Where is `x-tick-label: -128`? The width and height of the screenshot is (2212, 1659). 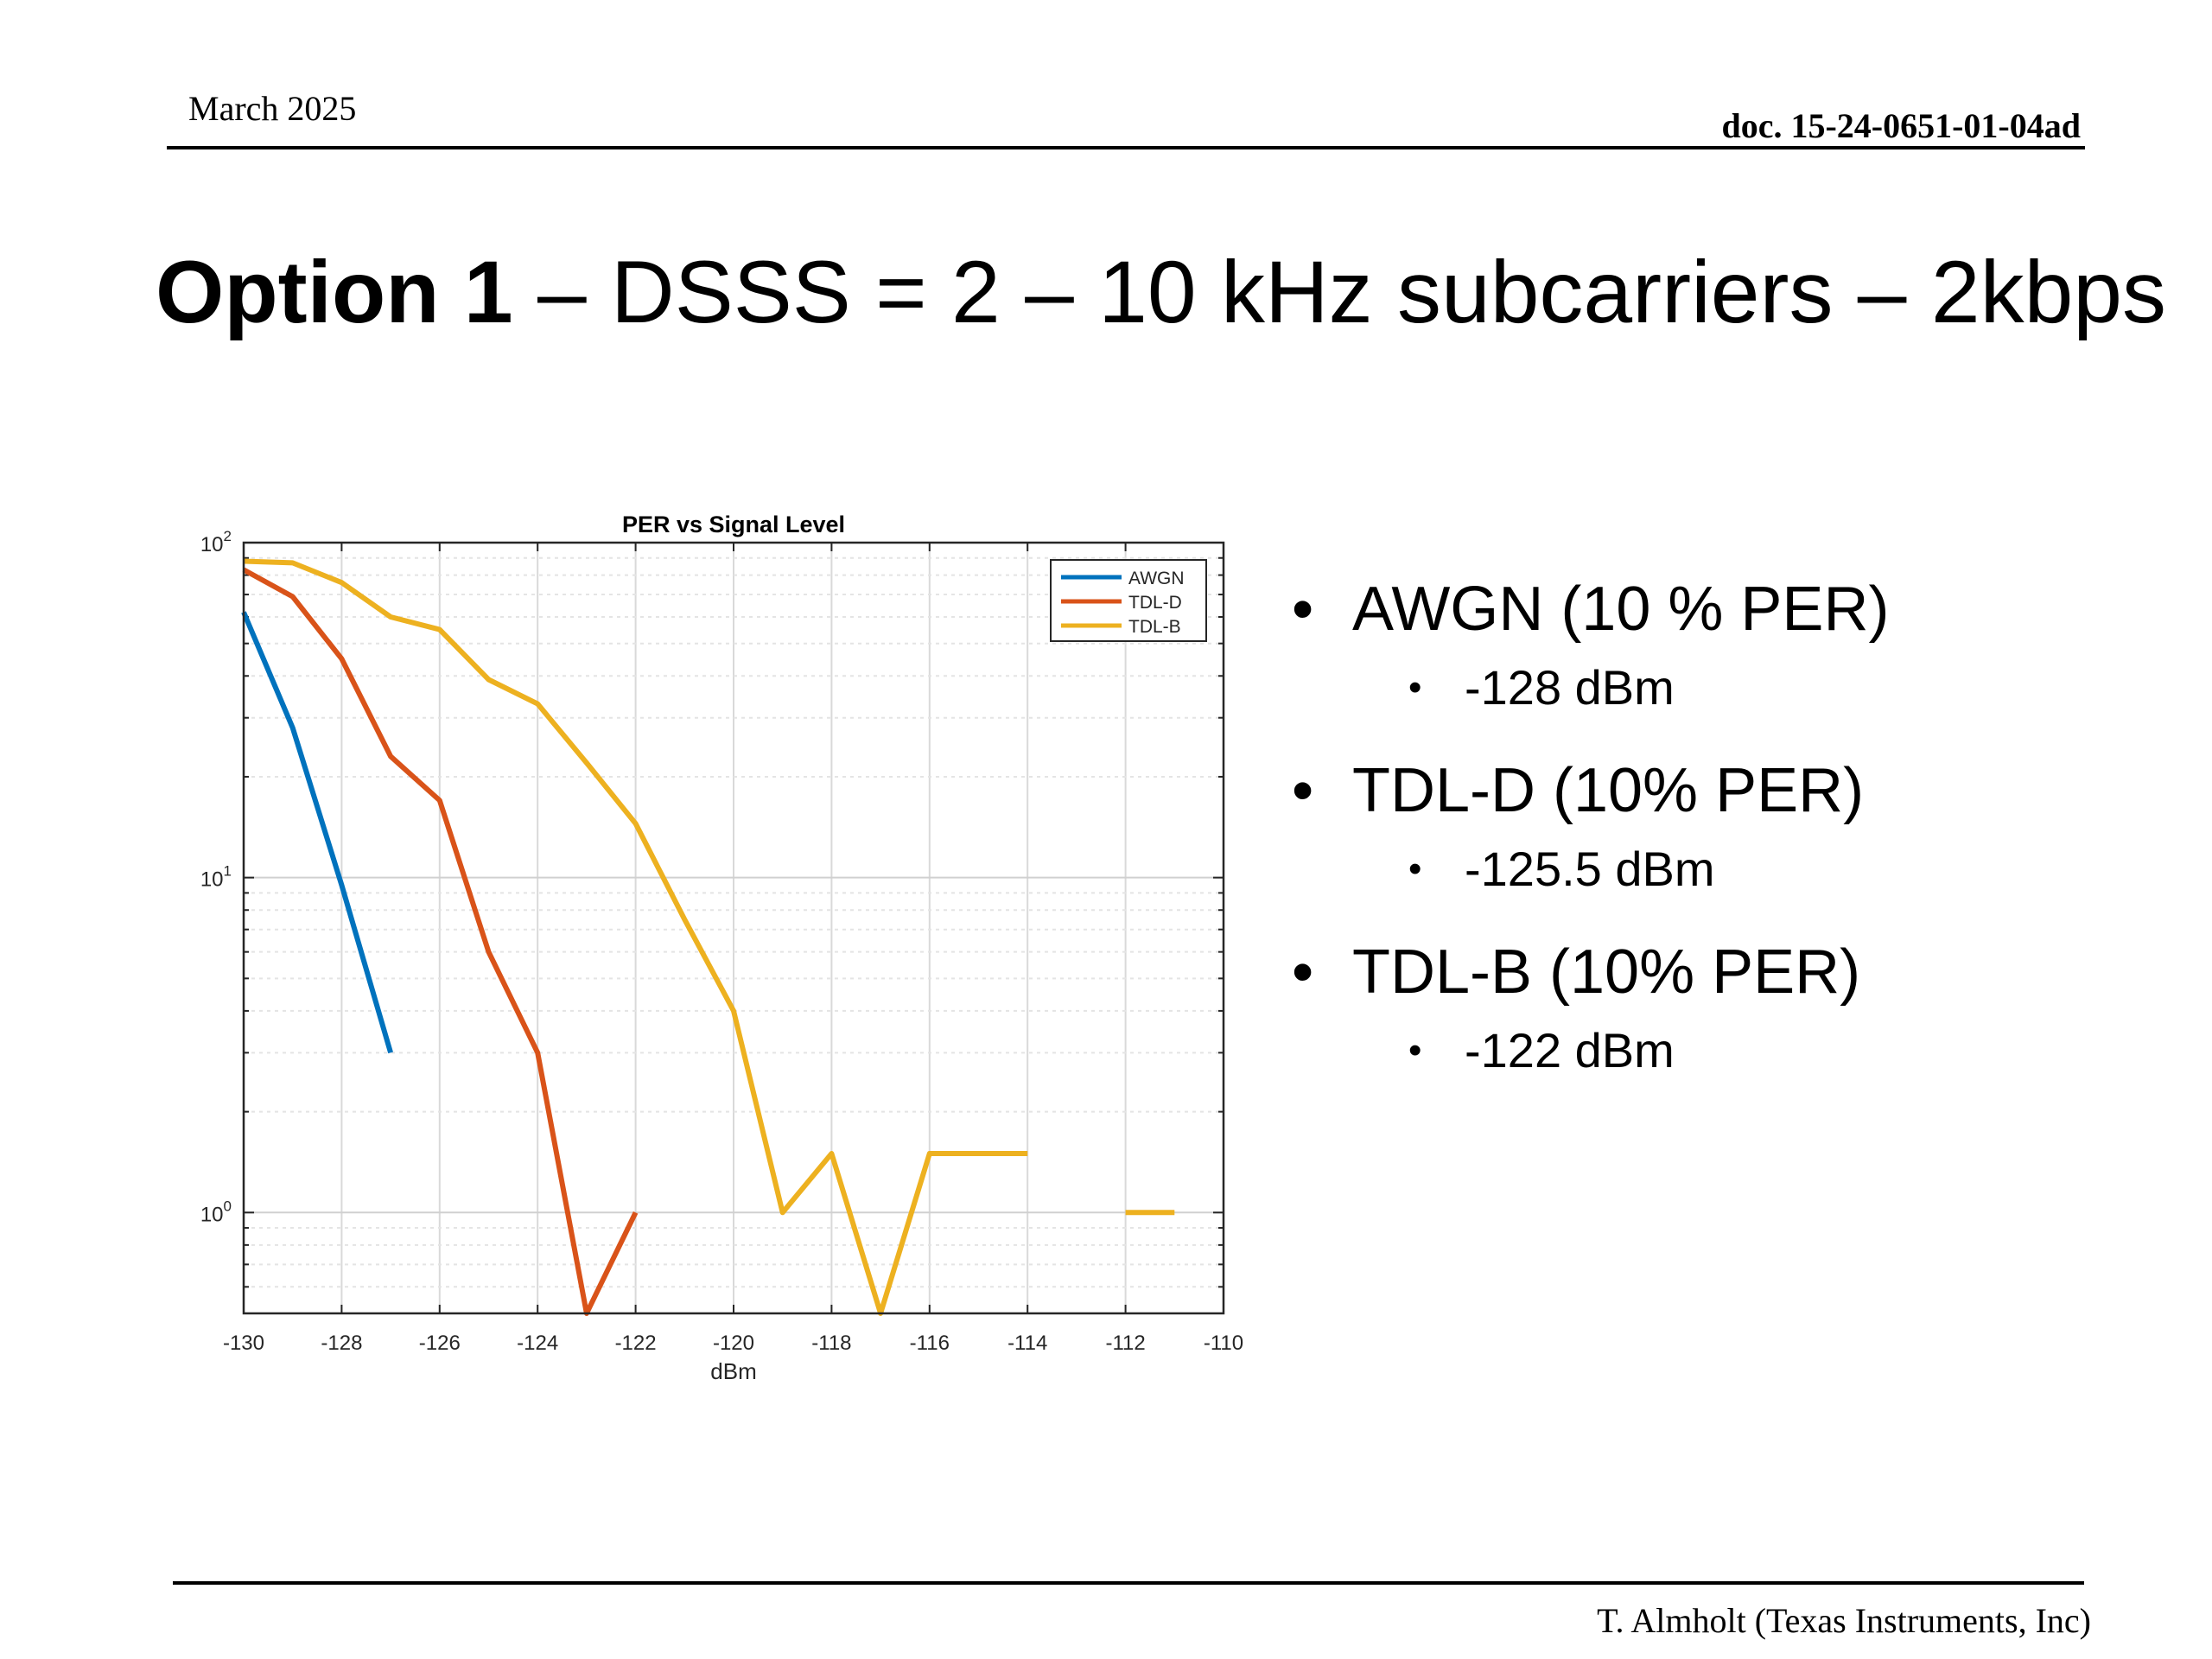 x-tick-label: -128 is located at coordinates (341, 1343).